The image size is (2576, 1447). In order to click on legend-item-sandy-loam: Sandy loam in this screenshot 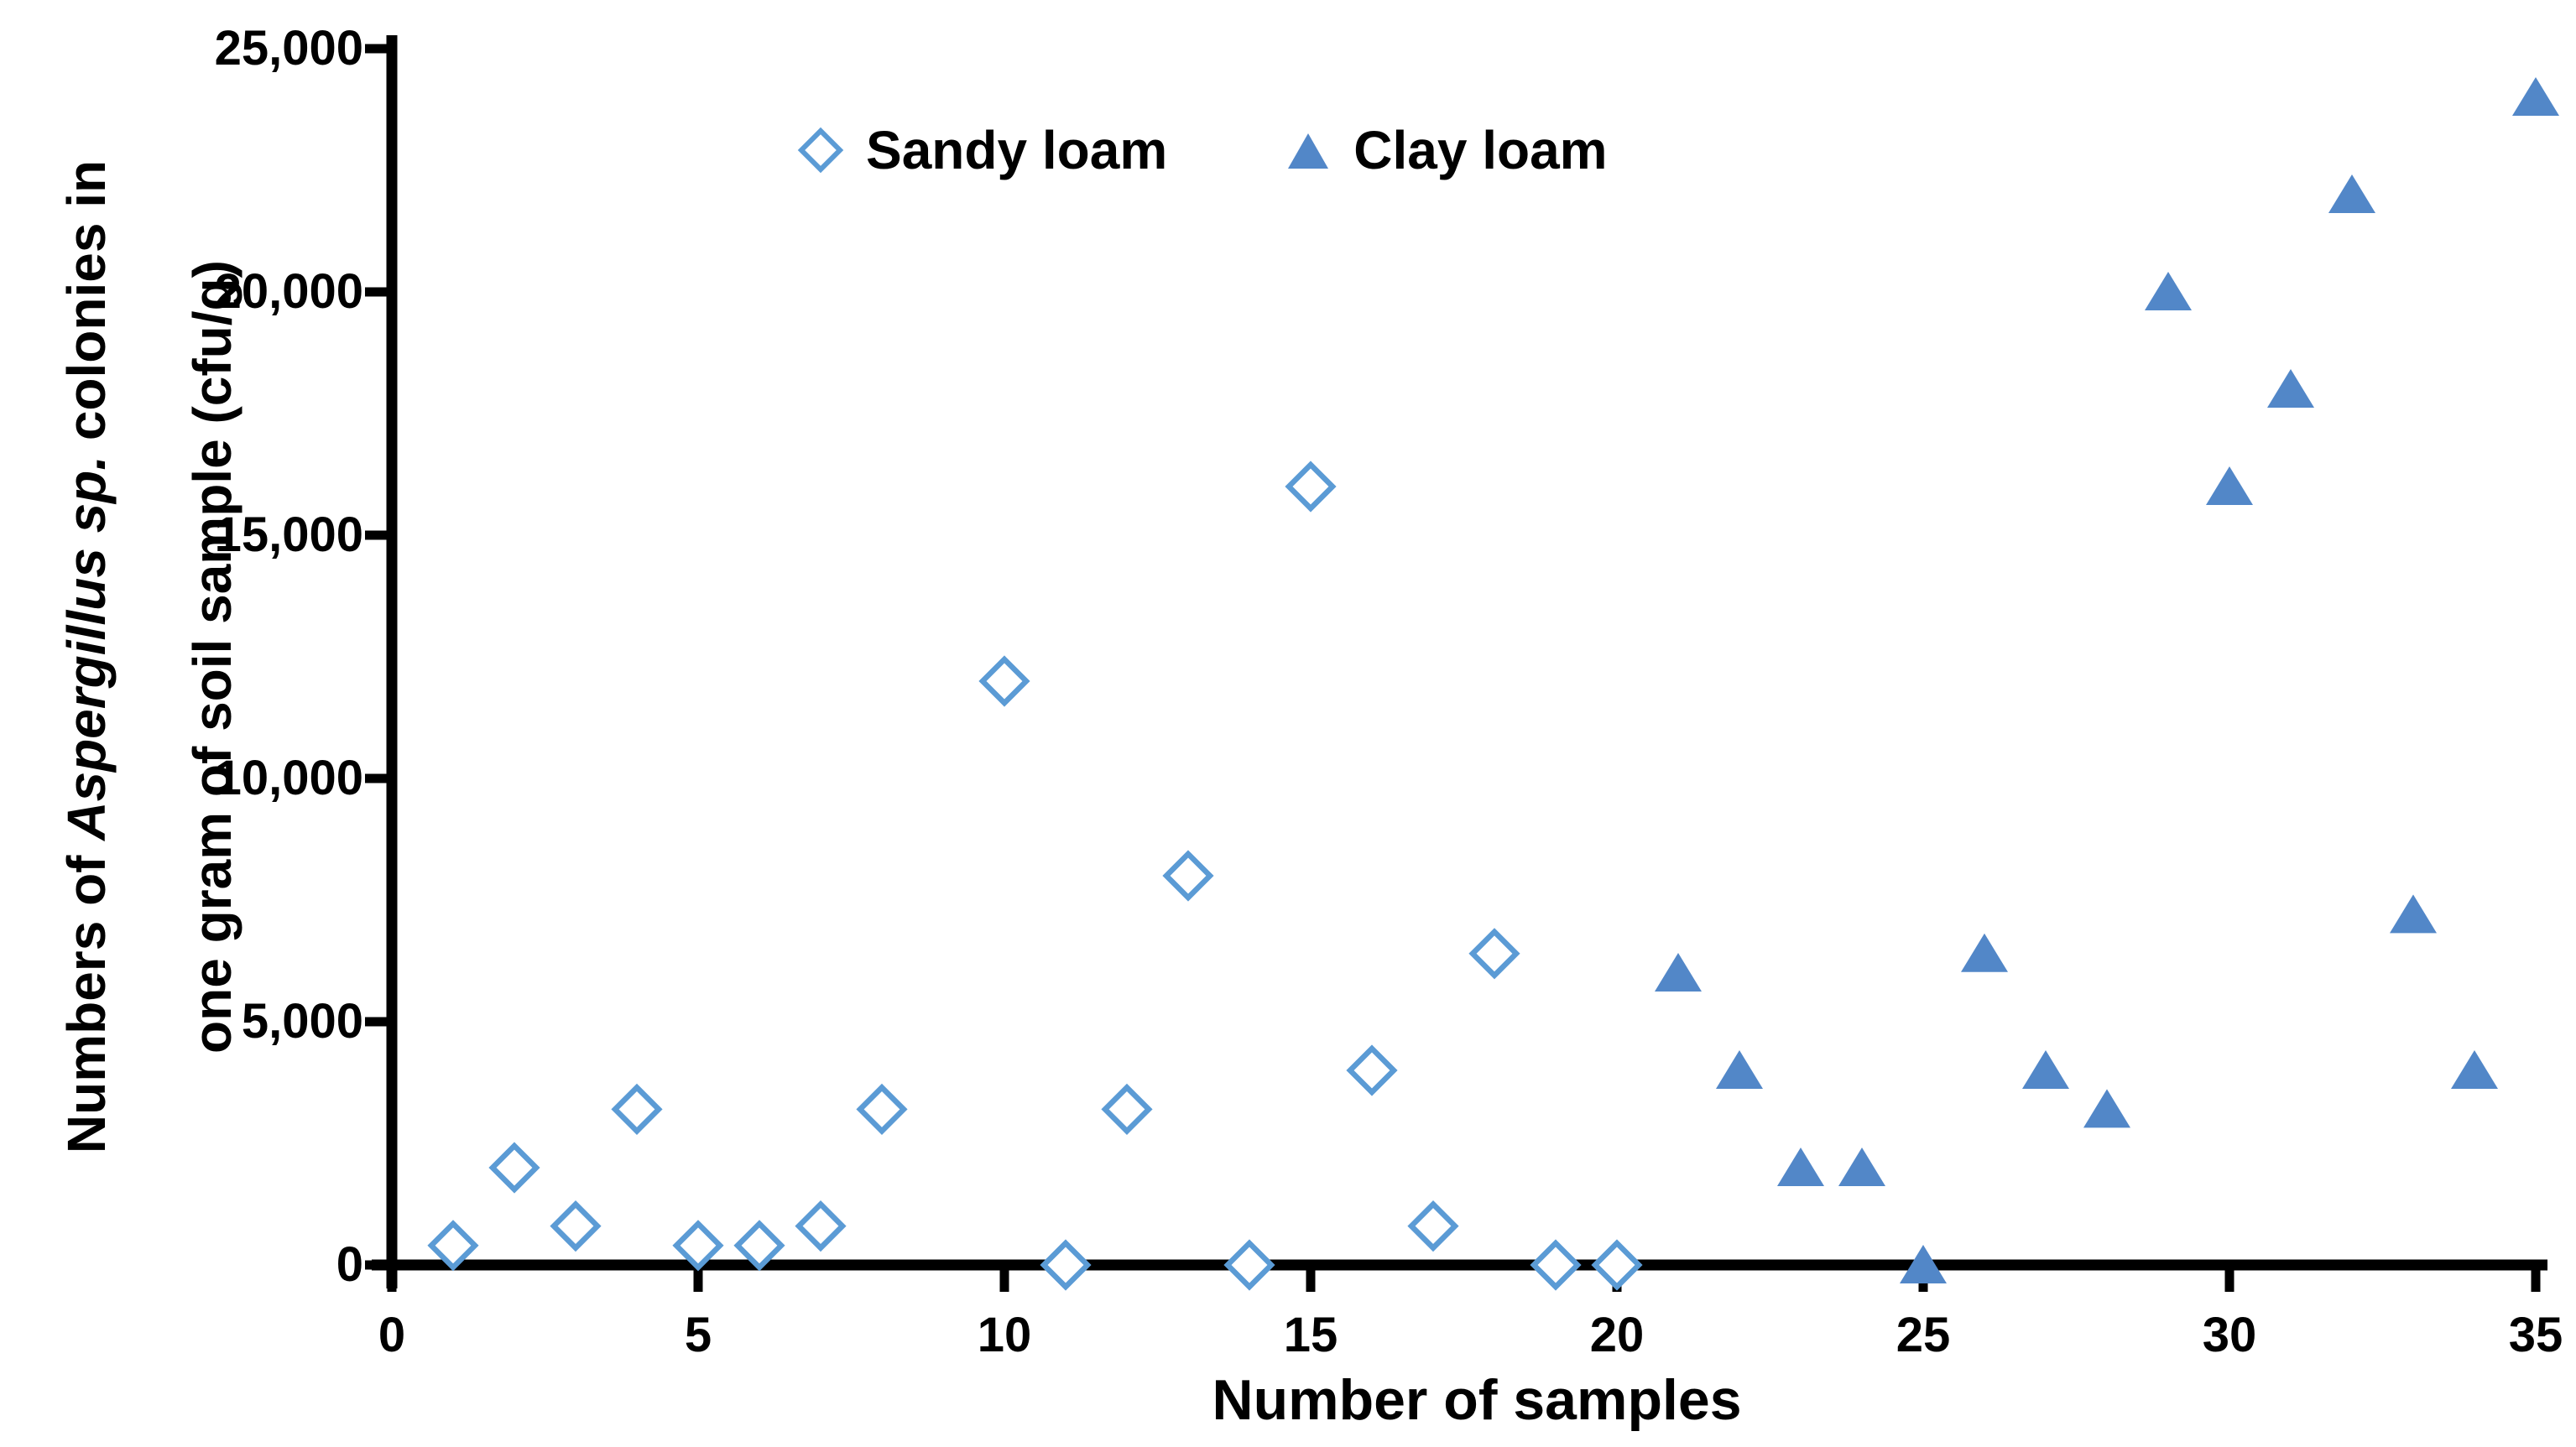, I will do `click(982, 150)`.